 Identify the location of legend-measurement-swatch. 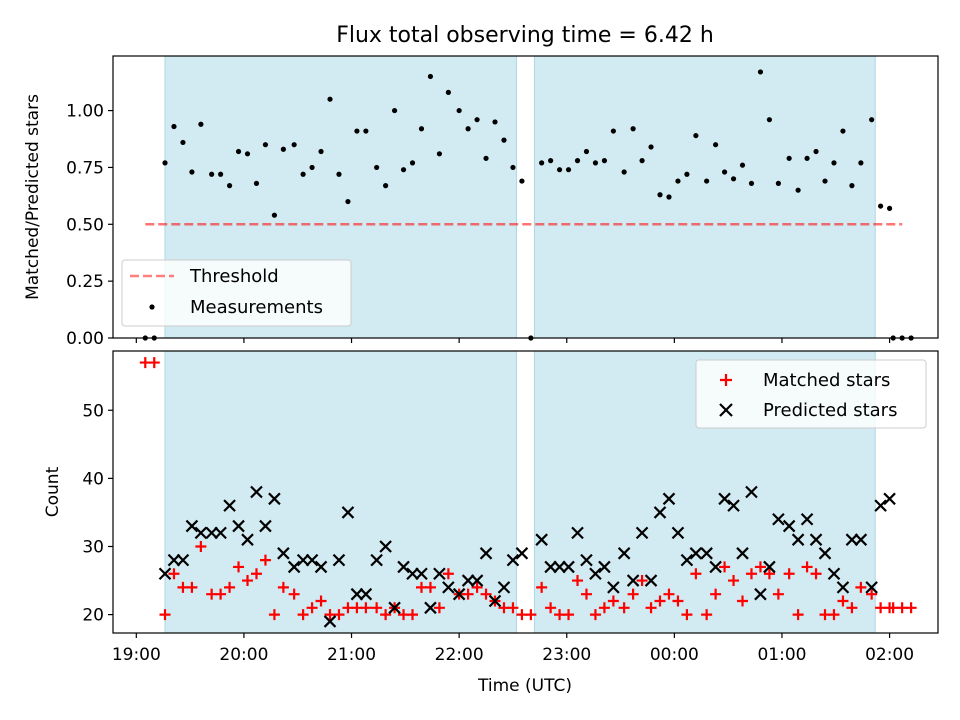
(152, 307).